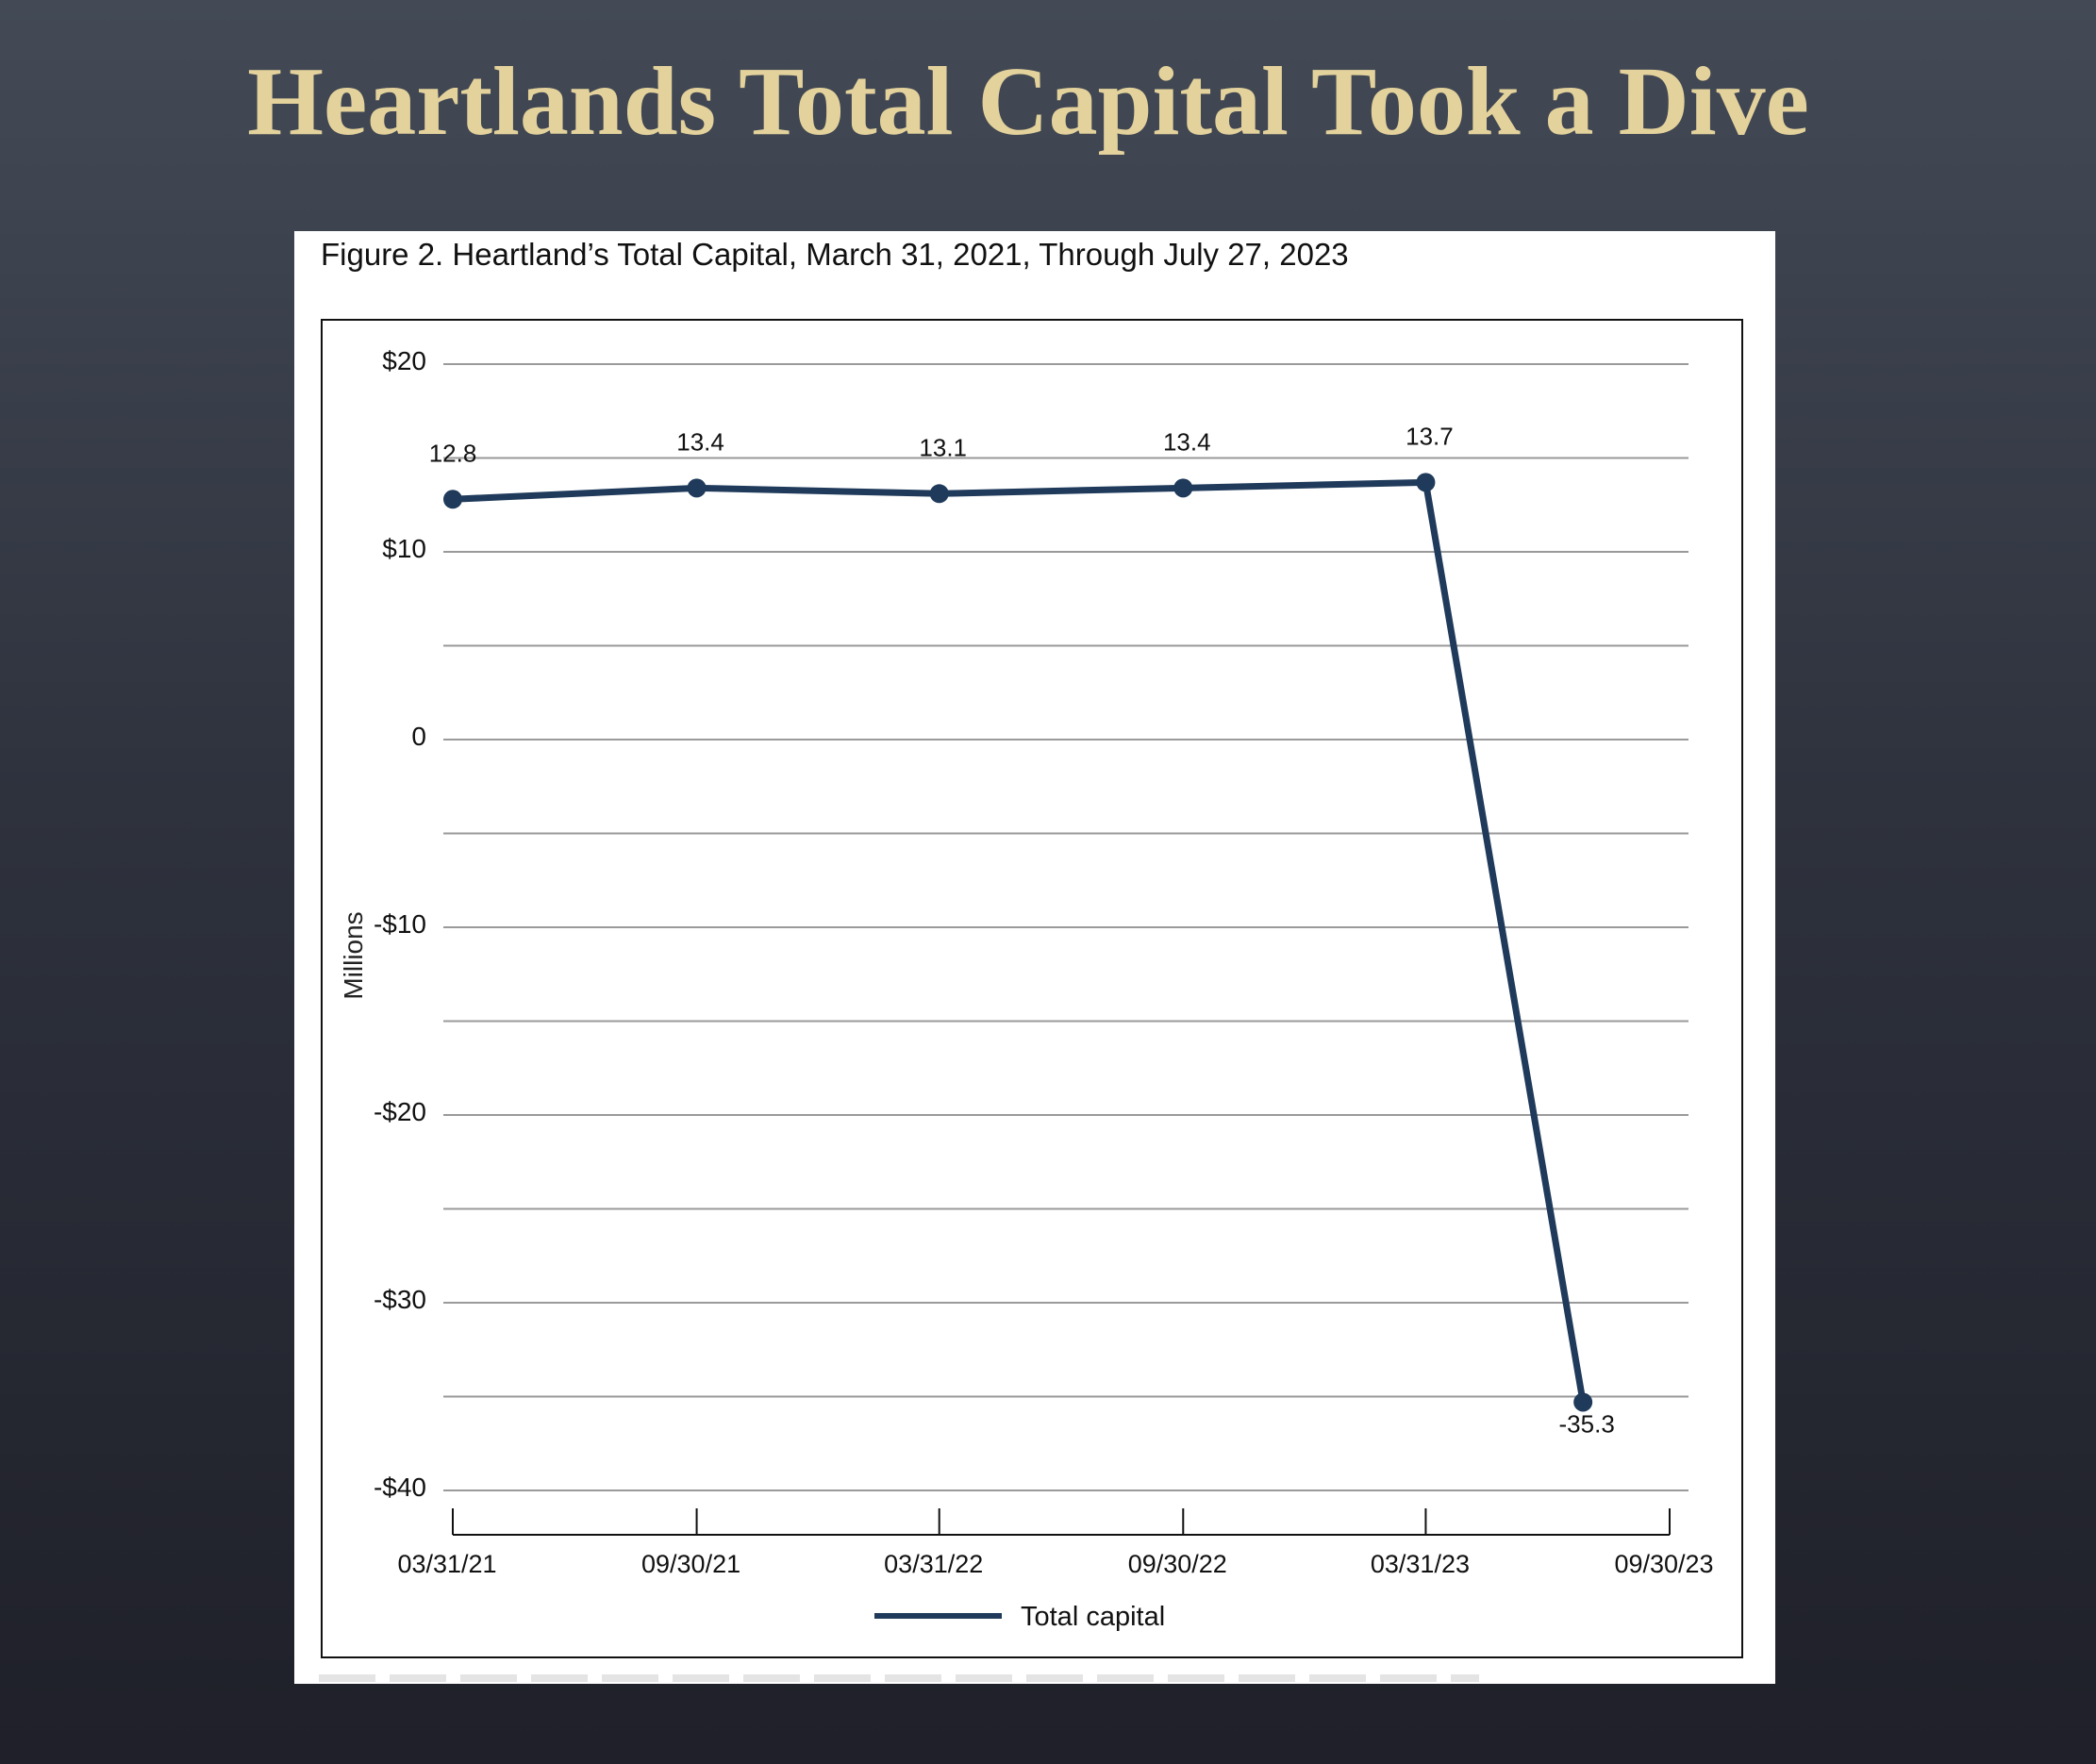  Describe the element at coordinates (1093, 1617) in the screenshot. I see `legend-label: Total capital` at that location.